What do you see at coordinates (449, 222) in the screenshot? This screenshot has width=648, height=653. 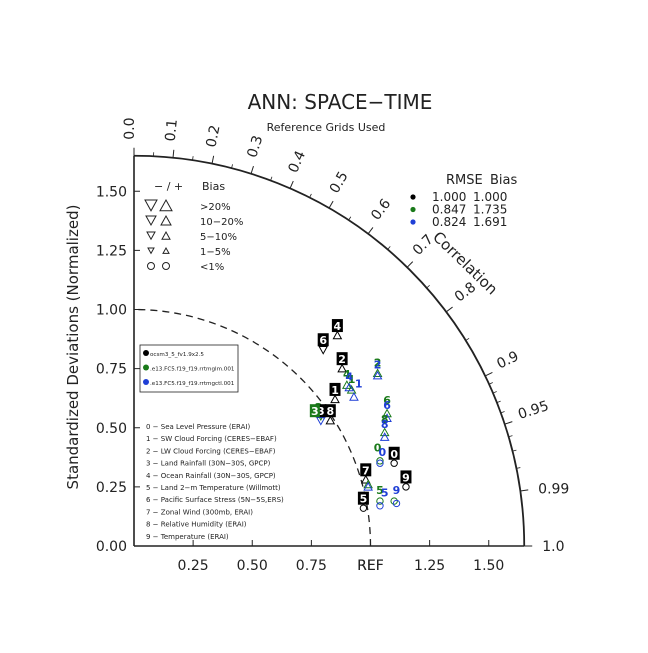 I see `stats-rmse-value: 0.824` at bounding box center [449, 222].